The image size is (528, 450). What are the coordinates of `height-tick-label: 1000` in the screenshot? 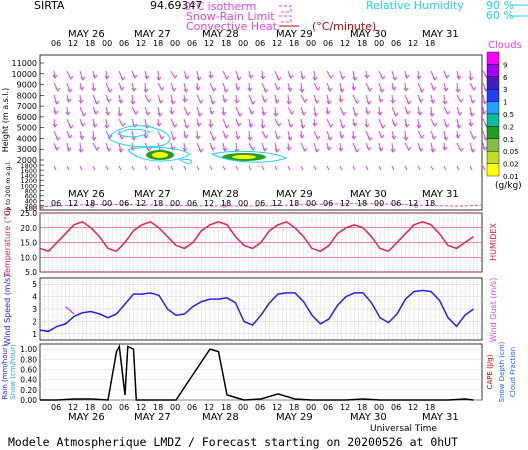 It's located at (28, 186).